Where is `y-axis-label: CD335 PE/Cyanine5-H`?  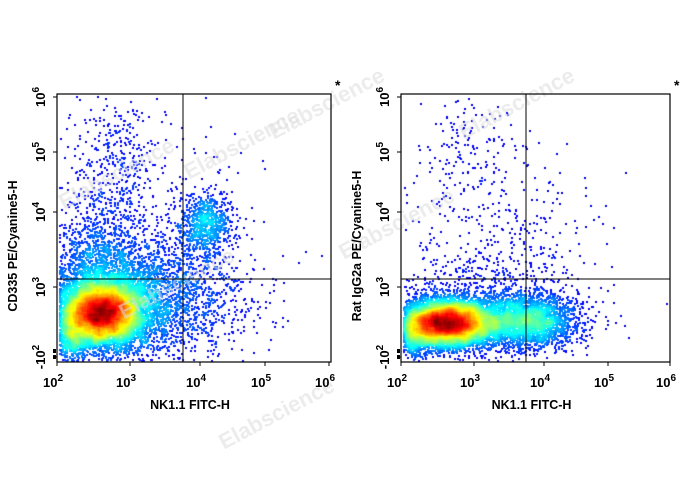
y-axis-label: CD335 PE/Cyanine5-H is located at coordinates (13, 245).